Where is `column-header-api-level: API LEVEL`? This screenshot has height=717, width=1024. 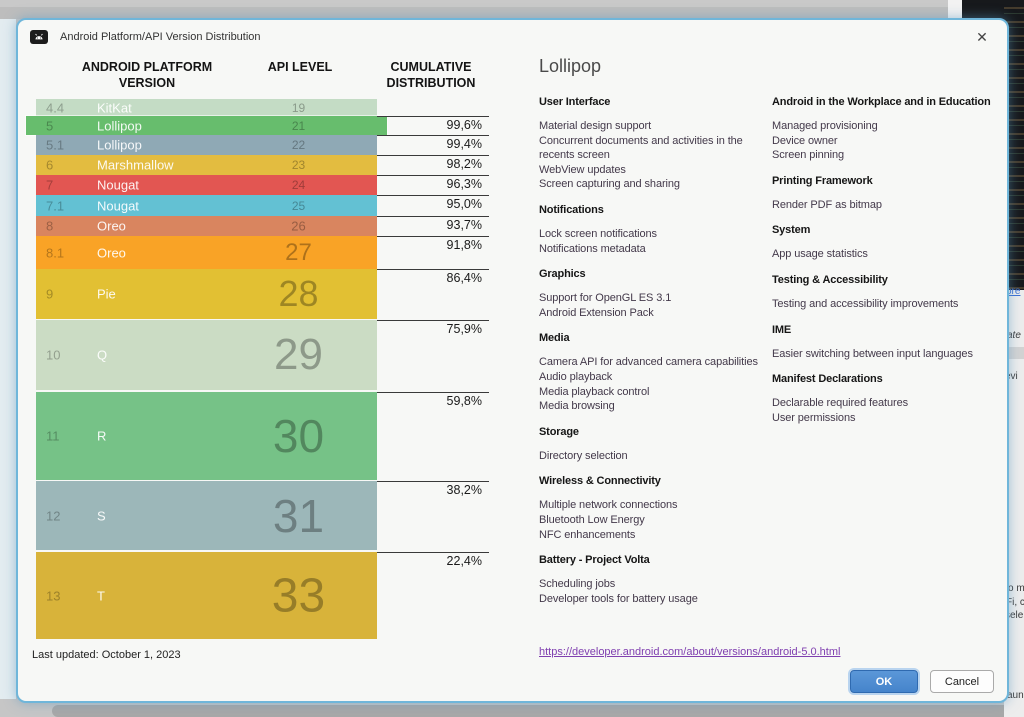
column-header-api-level: API LEVEL is located at coordinates (300, 67).